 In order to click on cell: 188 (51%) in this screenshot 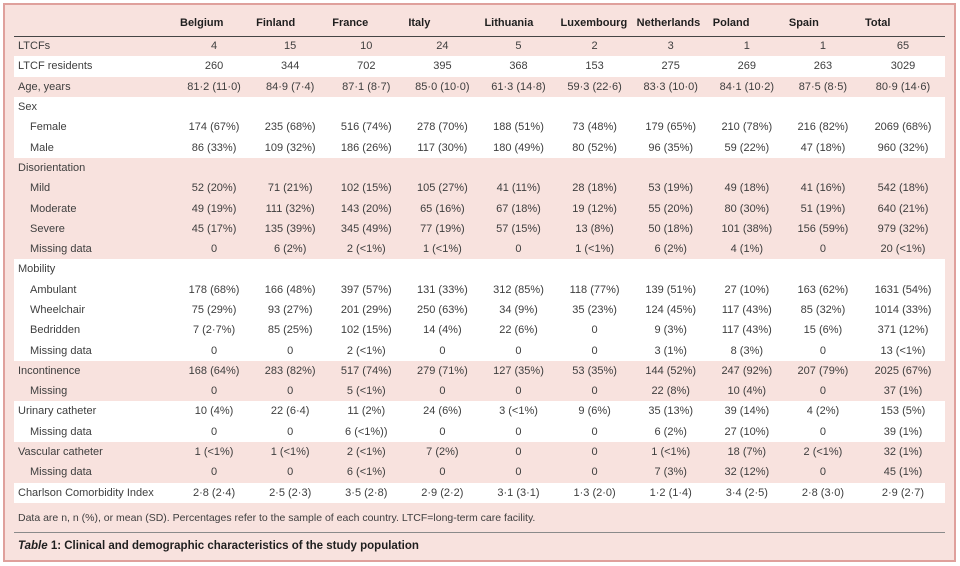, I will do `click(518, 127)`.